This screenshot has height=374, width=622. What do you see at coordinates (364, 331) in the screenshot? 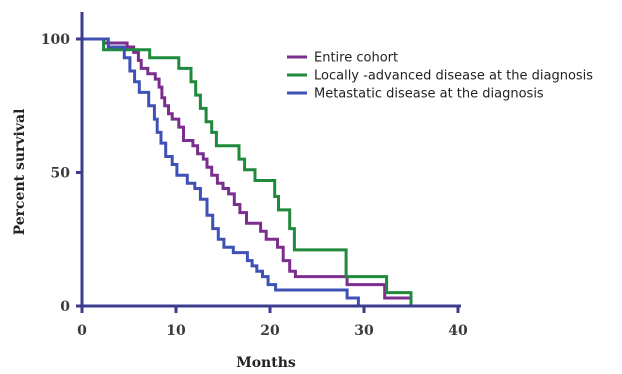
I see `x-tick-label: 30` at bounding box center [364, 331].